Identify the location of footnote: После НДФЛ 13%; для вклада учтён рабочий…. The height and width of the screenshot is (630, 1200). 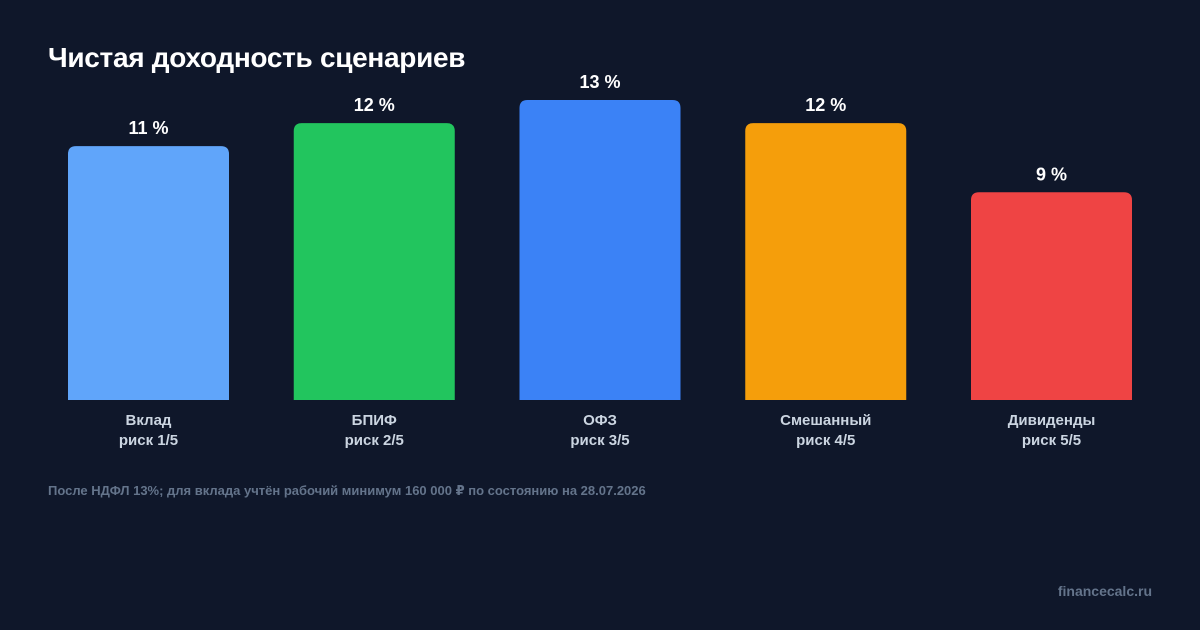
(347, 490).